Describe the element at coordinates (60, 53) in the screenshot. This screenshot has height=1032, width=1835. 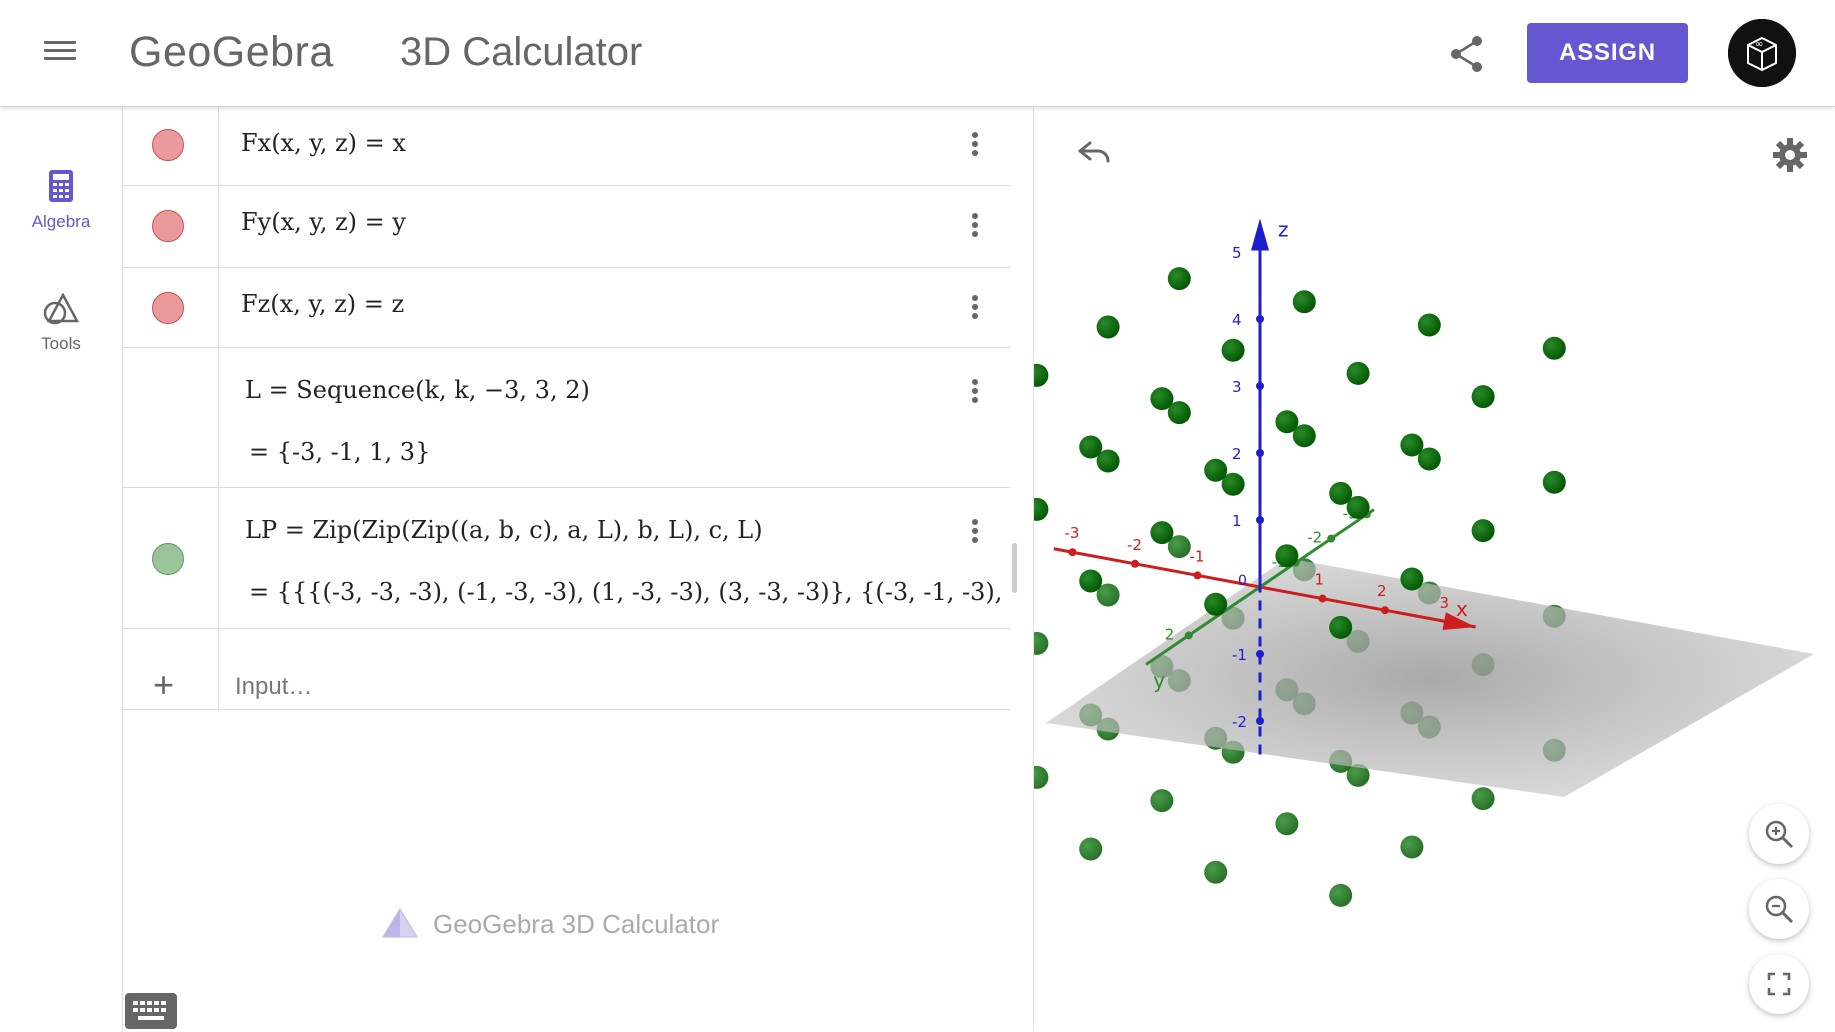
I see `hamburger-menu-icon` at that location.